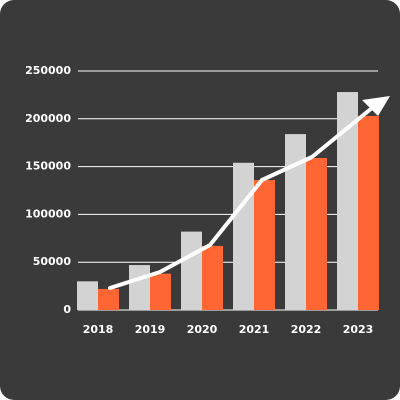 The height and width of the screenshot is (400, 400). What do you see at coordinates (67, 309) in the screenshot?
I see `y-tick-label: 0` at bounding box center [67, 309].